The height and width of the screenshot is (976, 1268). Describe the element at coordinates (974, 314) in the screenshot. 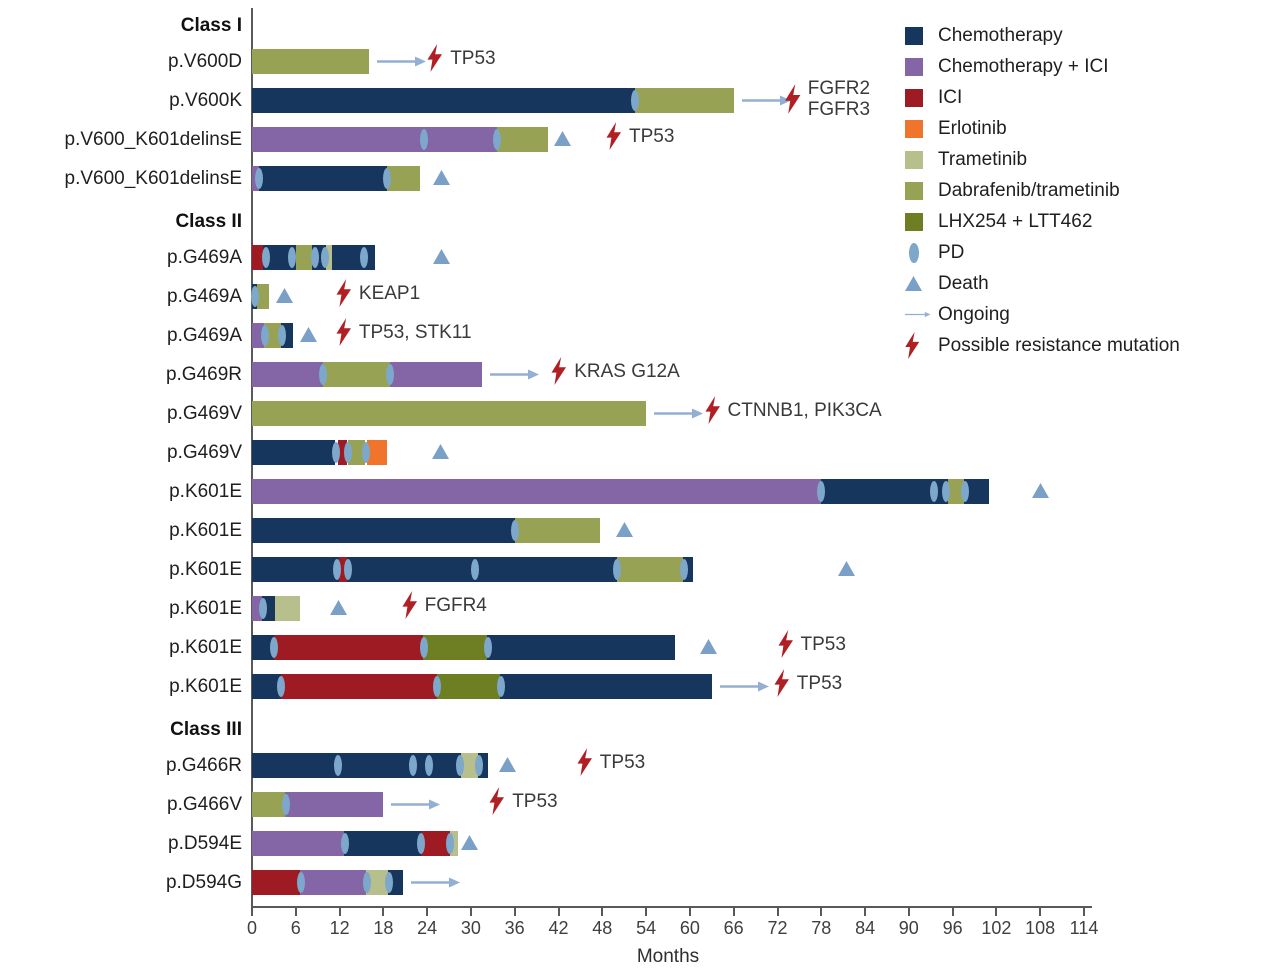

I see `legend-label: Ongoing` at that location.